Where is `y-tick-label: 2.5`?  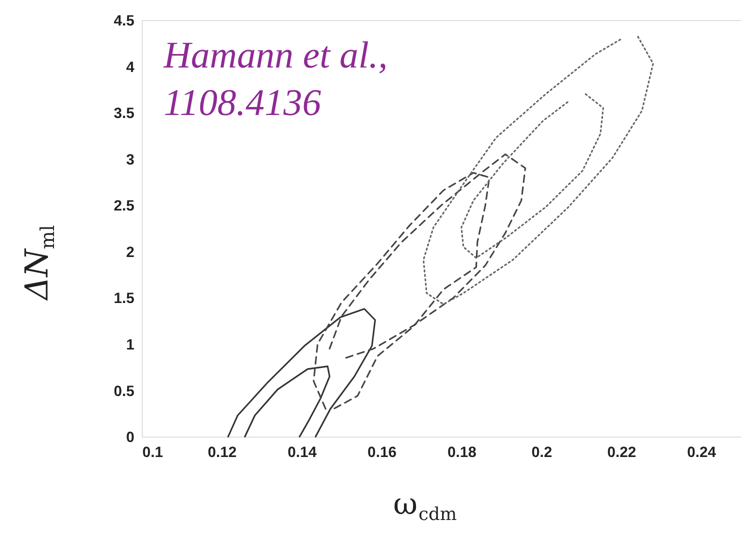 y-tick-label: 2.5 is located at coordinates (124, 206).